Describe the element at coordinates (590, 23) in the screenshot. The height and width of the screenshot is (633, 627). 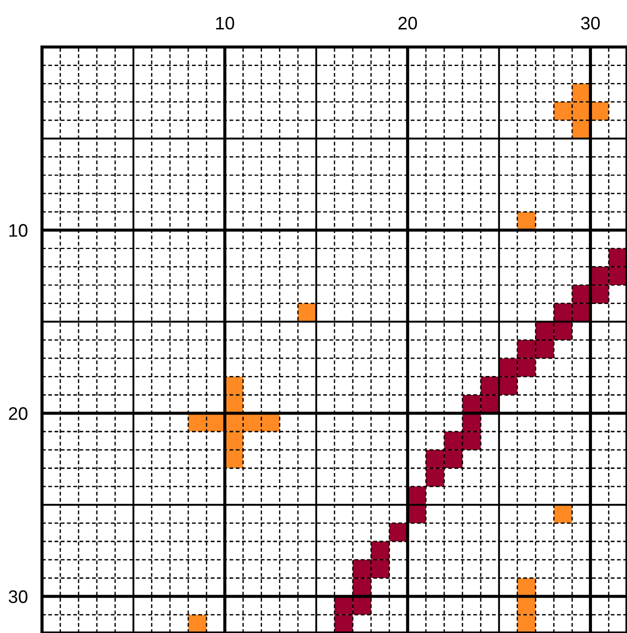
I see `x-tick-label: 30` at that location.